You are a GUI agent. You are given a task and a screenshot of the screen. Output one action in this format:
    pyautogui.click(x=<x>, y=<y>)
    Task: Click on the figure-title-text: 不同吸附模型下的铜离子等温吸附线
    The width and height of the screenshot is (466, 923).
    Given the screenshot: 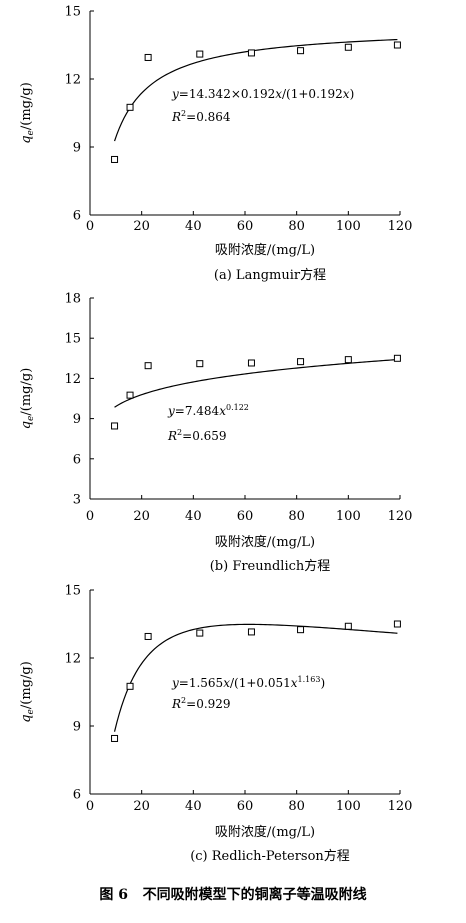 What is the action you would take?
    pyautogui.click(x=254, y=895)
    